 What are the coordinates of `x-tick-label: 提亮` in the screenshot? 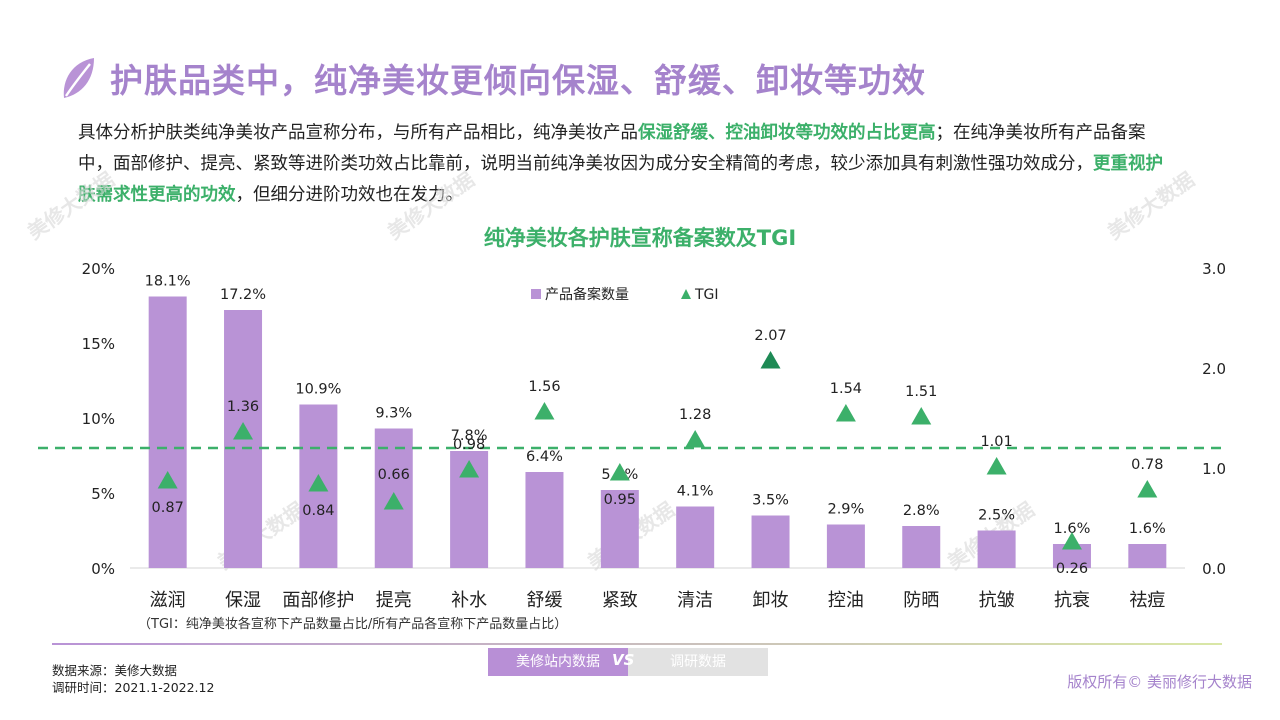 It's located at (394, 600).